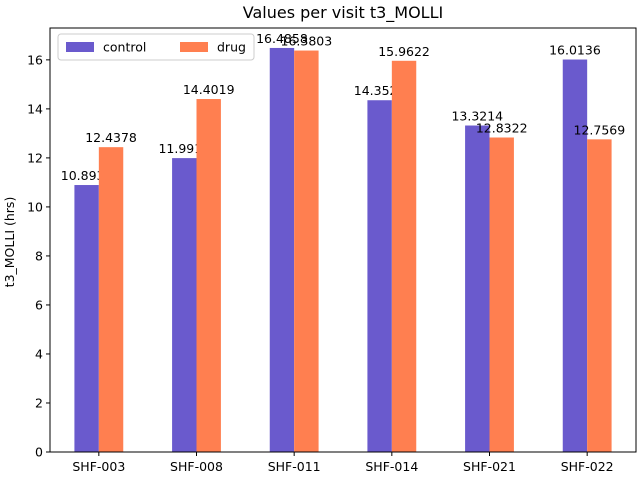  What do you see at coordinates (489, 466) in the screenshot?
I see `x-tick-label: SHF-021` at bounding box center [489, 466].